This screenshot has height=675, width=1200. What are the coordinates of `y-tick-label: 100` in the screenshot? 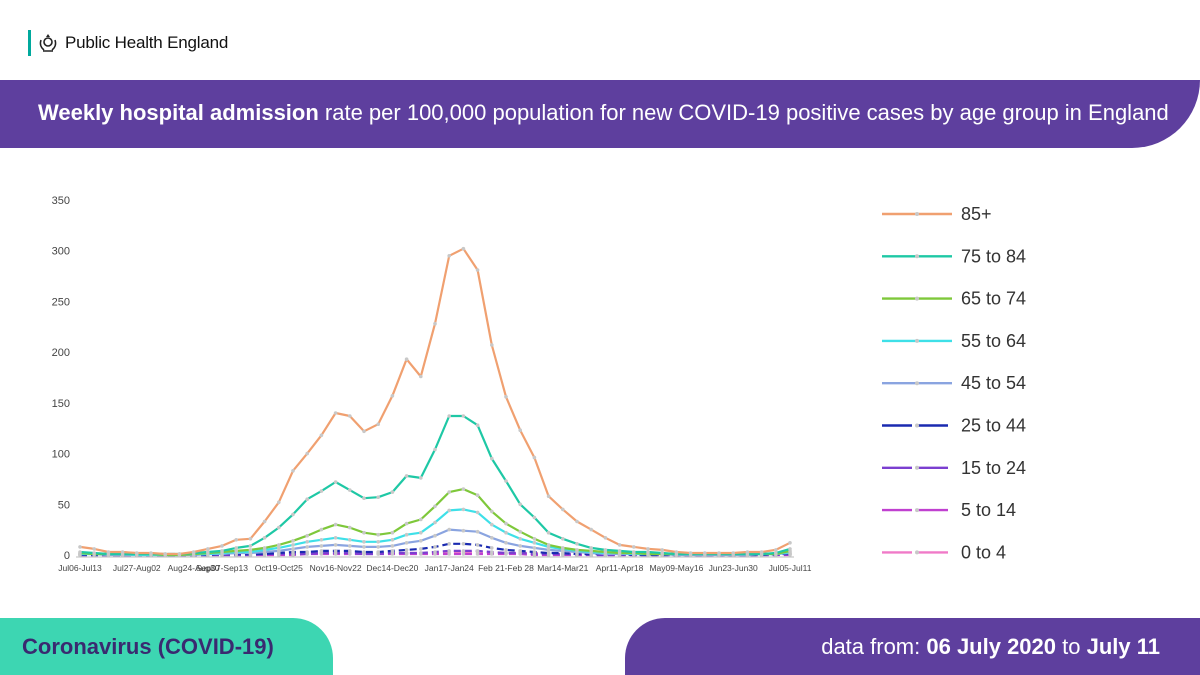 It's located at (61, 455).